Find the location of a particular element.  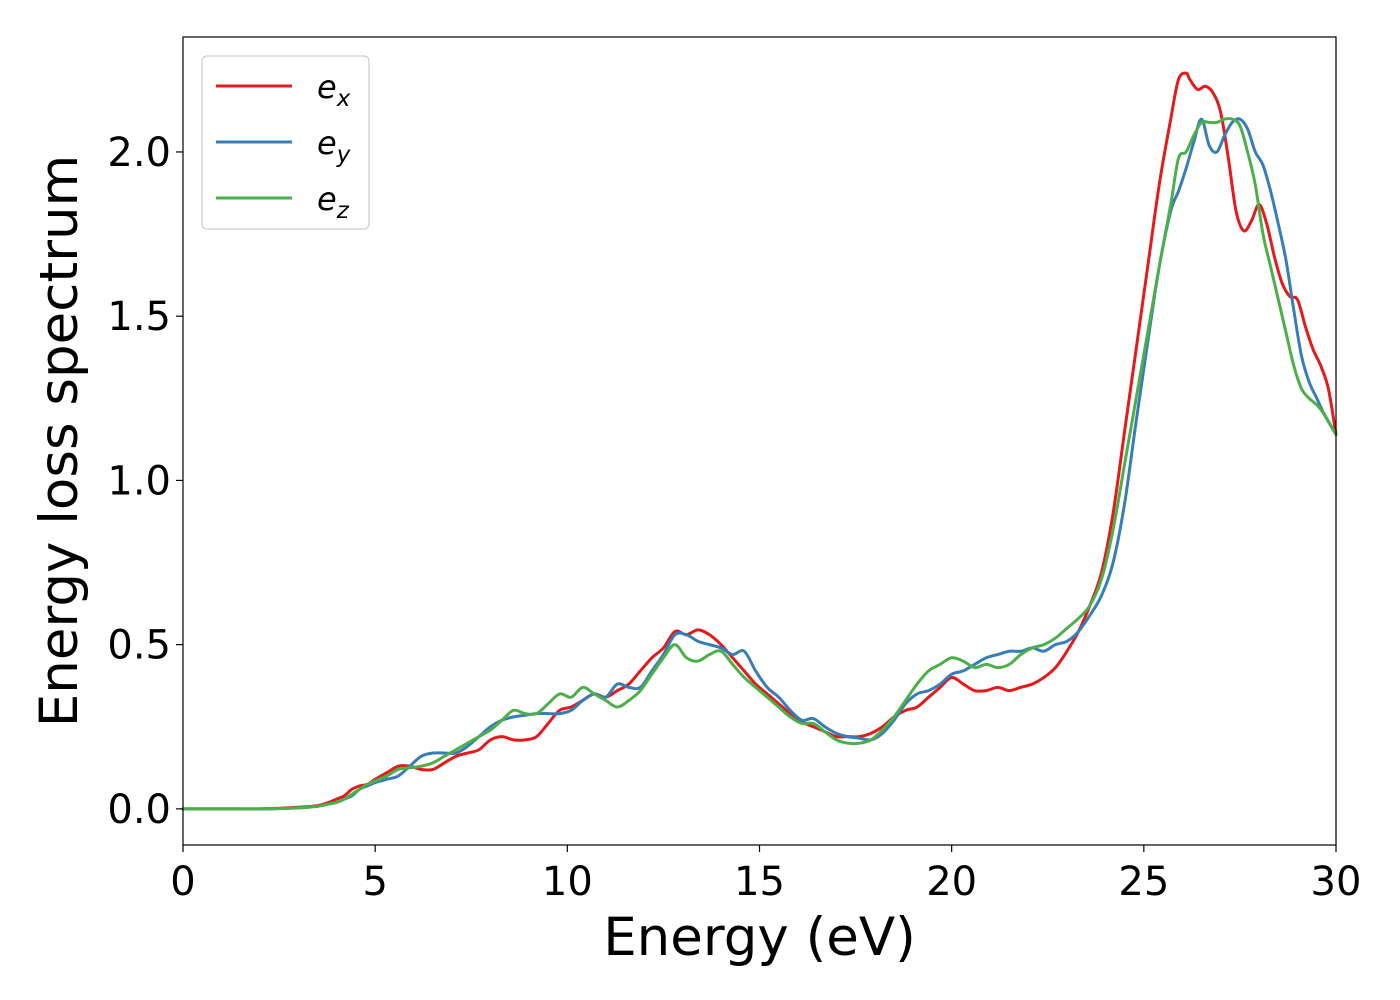

x-axis: 0 5 10 15 20 25 30 is located at coordinates (765, 875).